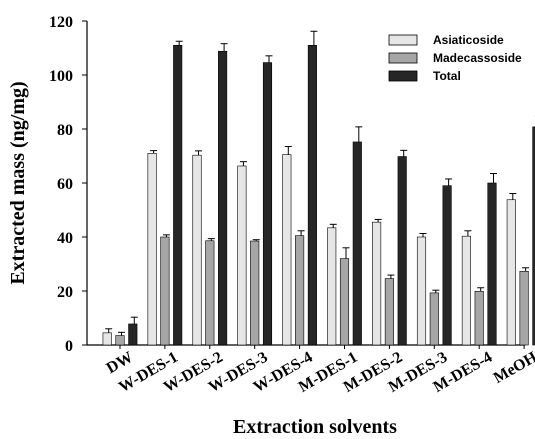 The height and width of the screenshot is (439, 535). What do you see at coordinates (447, 76) in the screenshot?
I see `legend-label-total: Total` at bounding box center [447, 76].